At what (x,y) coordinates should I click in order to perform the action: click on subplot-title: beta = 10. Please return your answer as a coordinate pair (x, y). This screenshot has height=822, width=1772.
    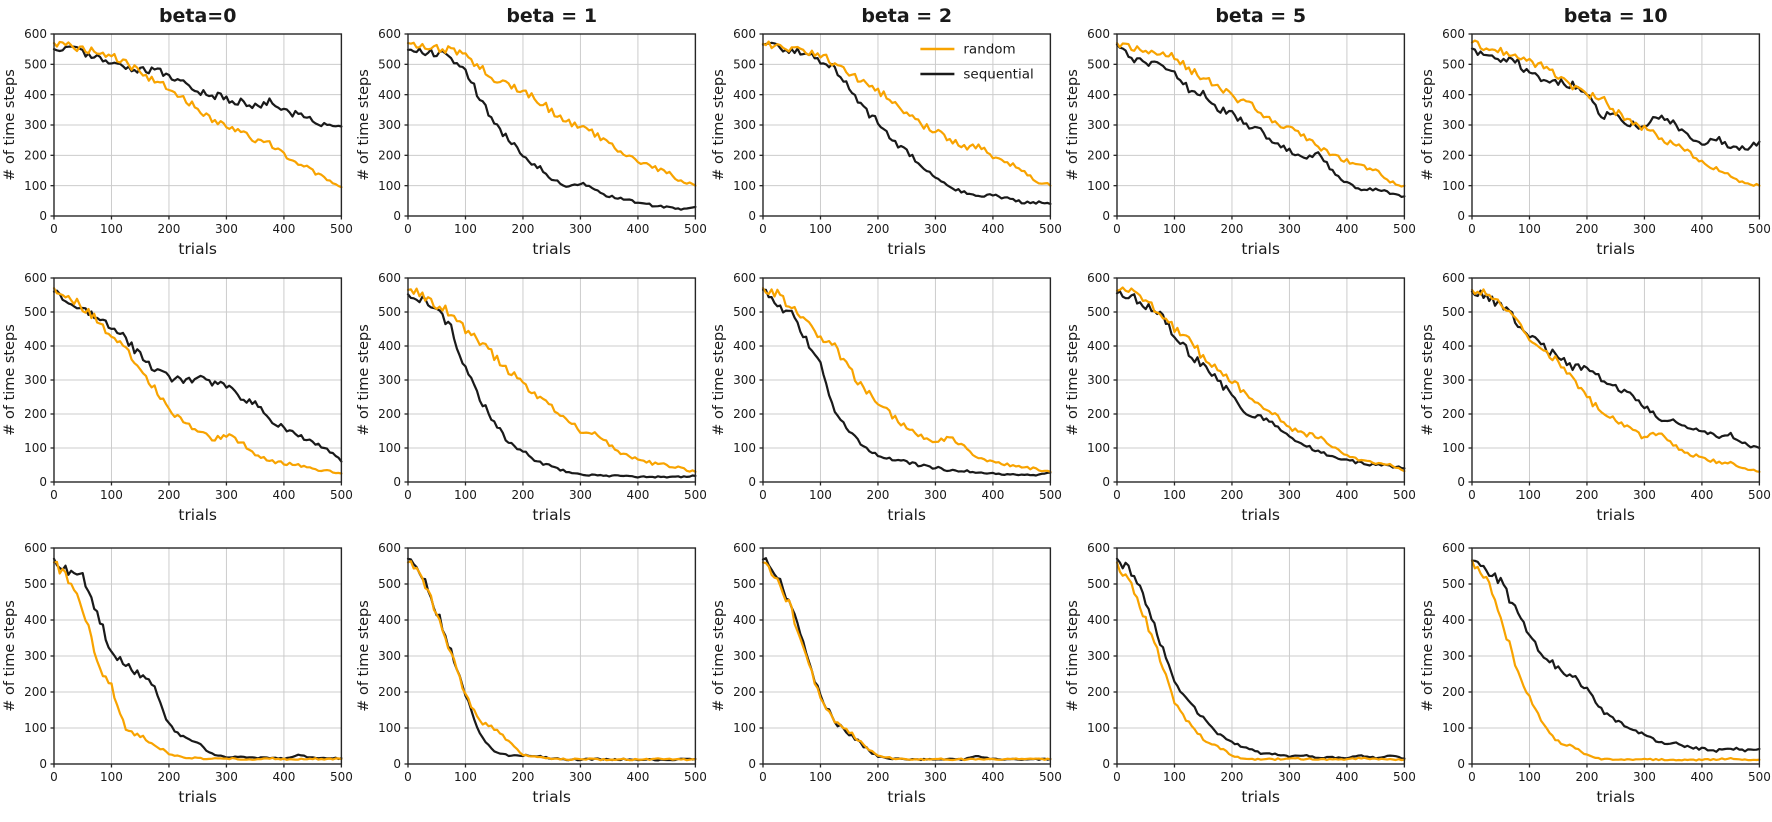
    Looking at the image, I should click on (1615, 16).